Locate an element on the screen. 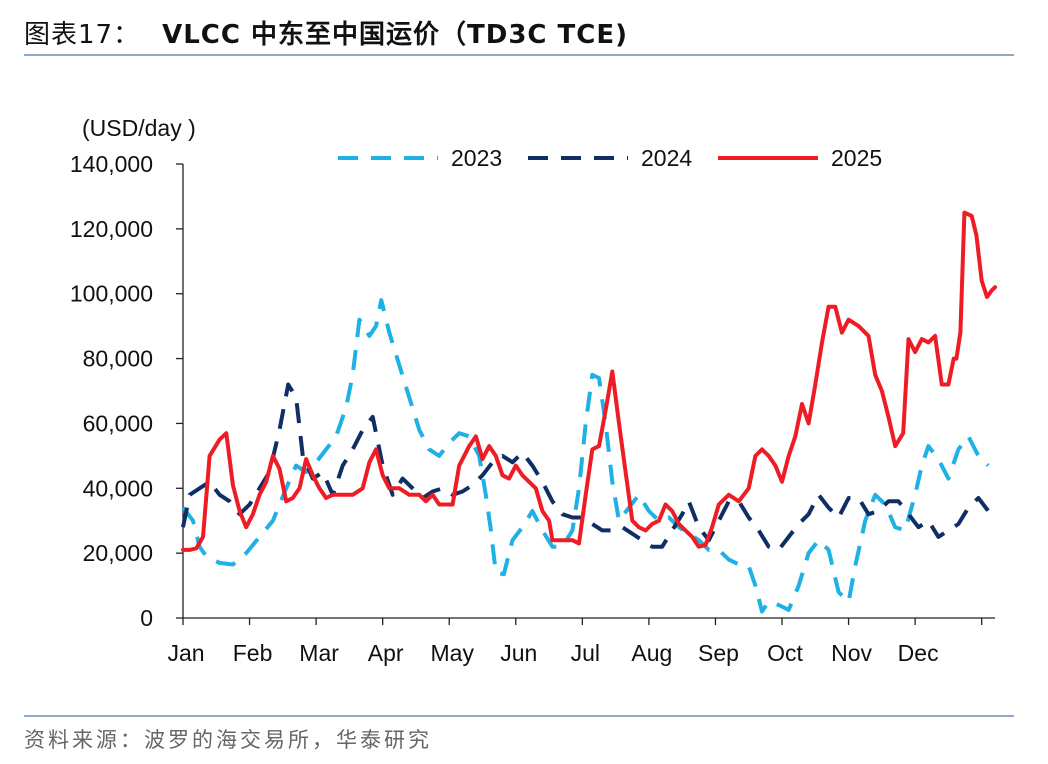  x-tick-label: Sep is located at coordinates (718, 653).